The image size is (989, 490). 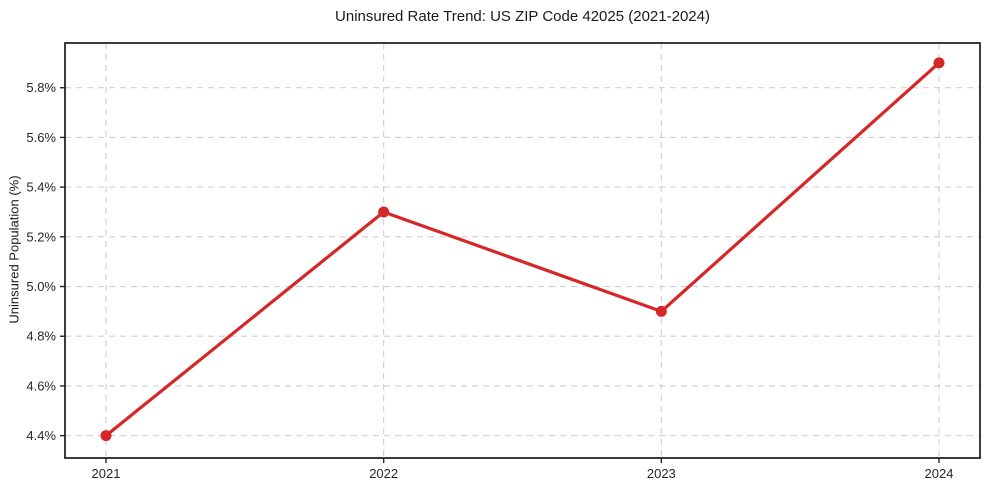 What do you see at coordinates (41, 336) in the screenshot?
I see `y-tick-label: 4.8%` at bounding box center [41, 336].